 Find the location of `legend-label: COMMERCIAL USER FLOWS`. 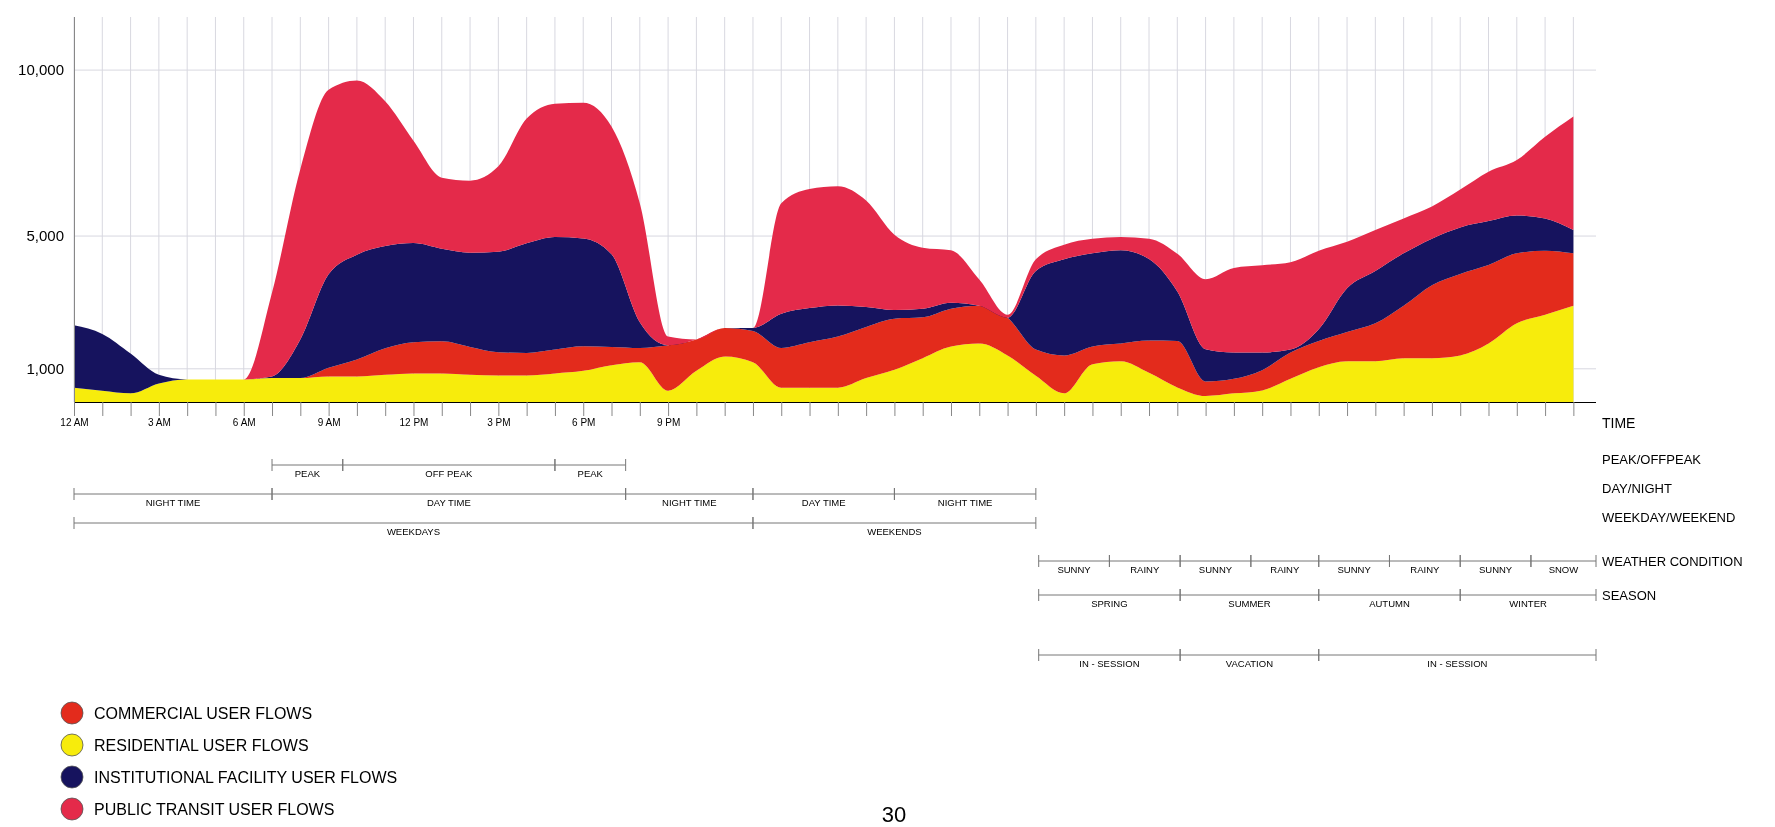

legend-label: COMMERCIAL USER FLOWS is located at coordinates (203, 713).